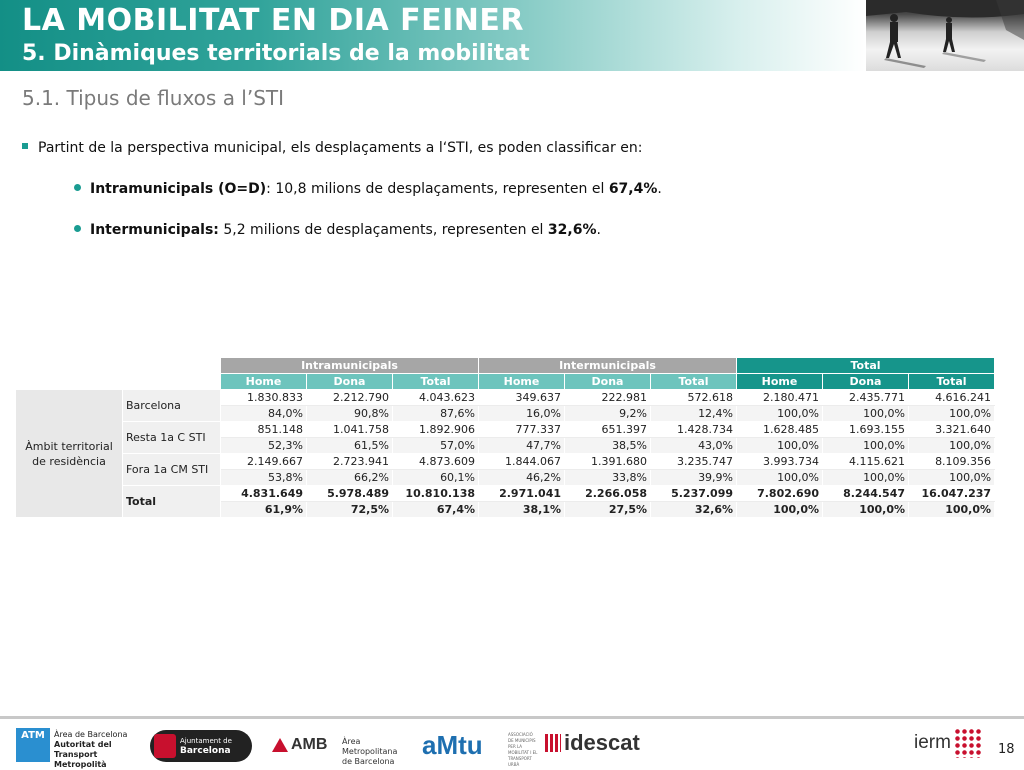 Image resolution: width=1024 pixels, height=770 pixels. I want to click on count-cell: 3.993.734, so click(780, 461).